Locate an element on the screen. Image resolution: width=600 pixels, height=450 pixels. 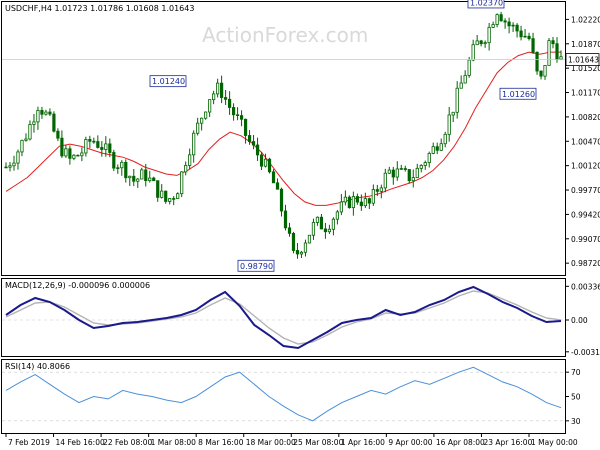
macd-tick-label: 0.00 is located at coordinates (579, 320).